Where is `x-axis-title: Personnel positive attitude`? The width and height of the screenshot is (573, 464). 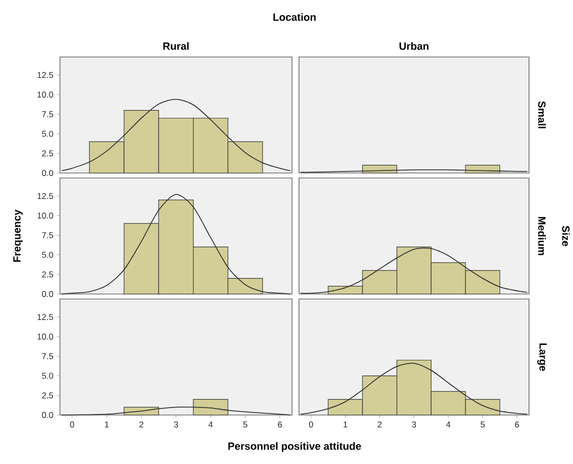 x-axis-title: Personnel positive attitude is located at coordinates (294, 447).